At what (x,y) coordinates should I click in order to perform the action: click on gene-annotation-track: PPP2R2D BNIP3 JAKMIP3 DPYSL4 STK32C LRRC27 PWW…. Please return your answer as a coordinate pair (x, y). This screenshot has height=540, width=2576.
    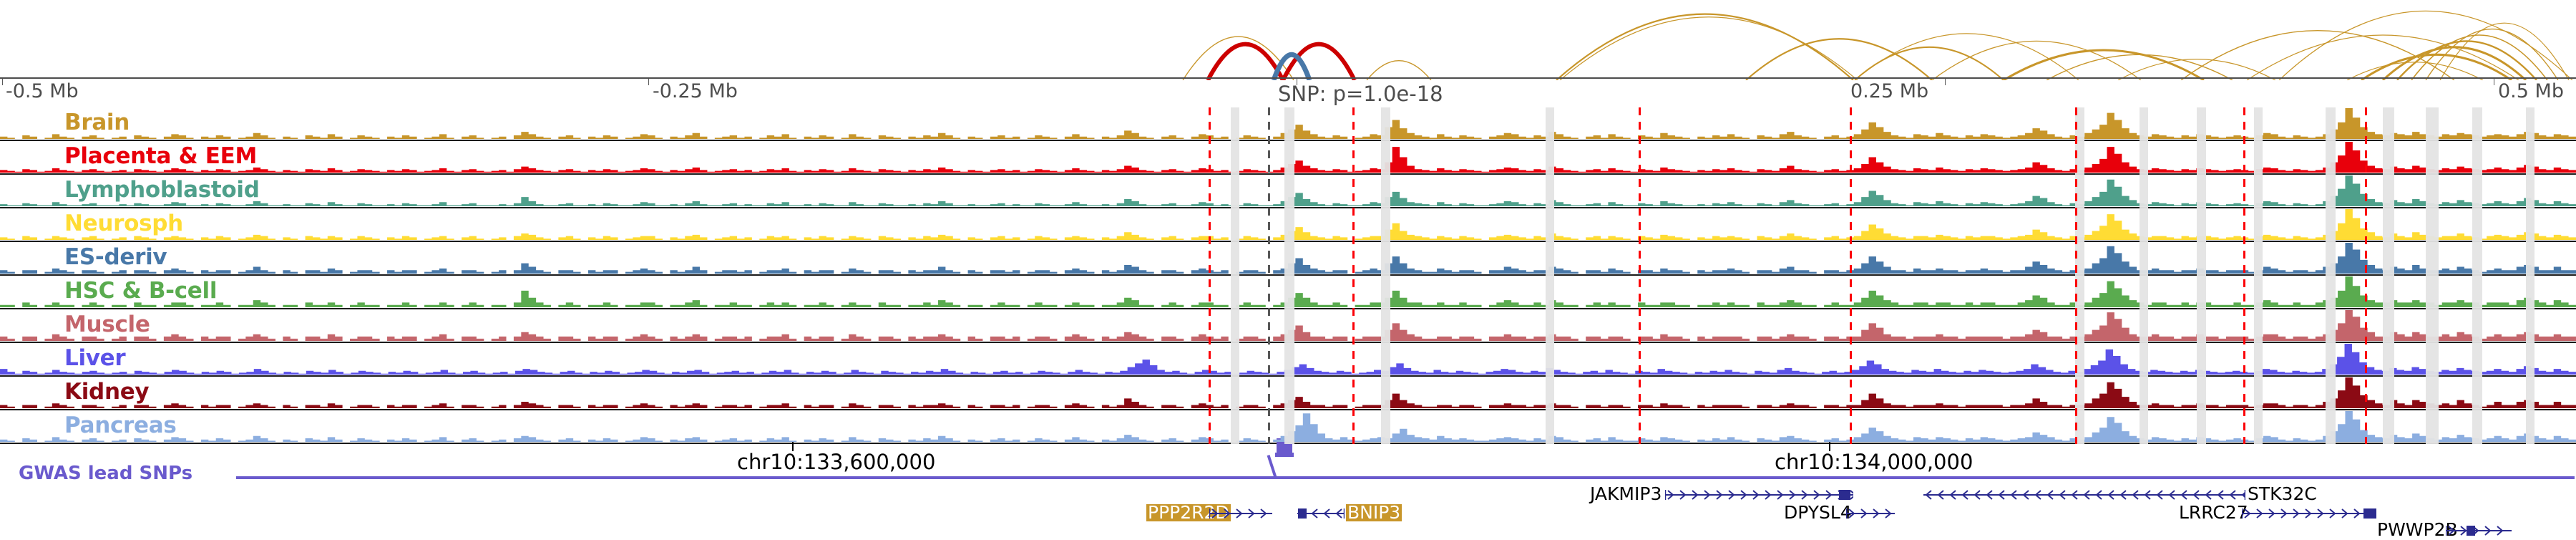
    Looking at the image, I should click on (1288, 511).